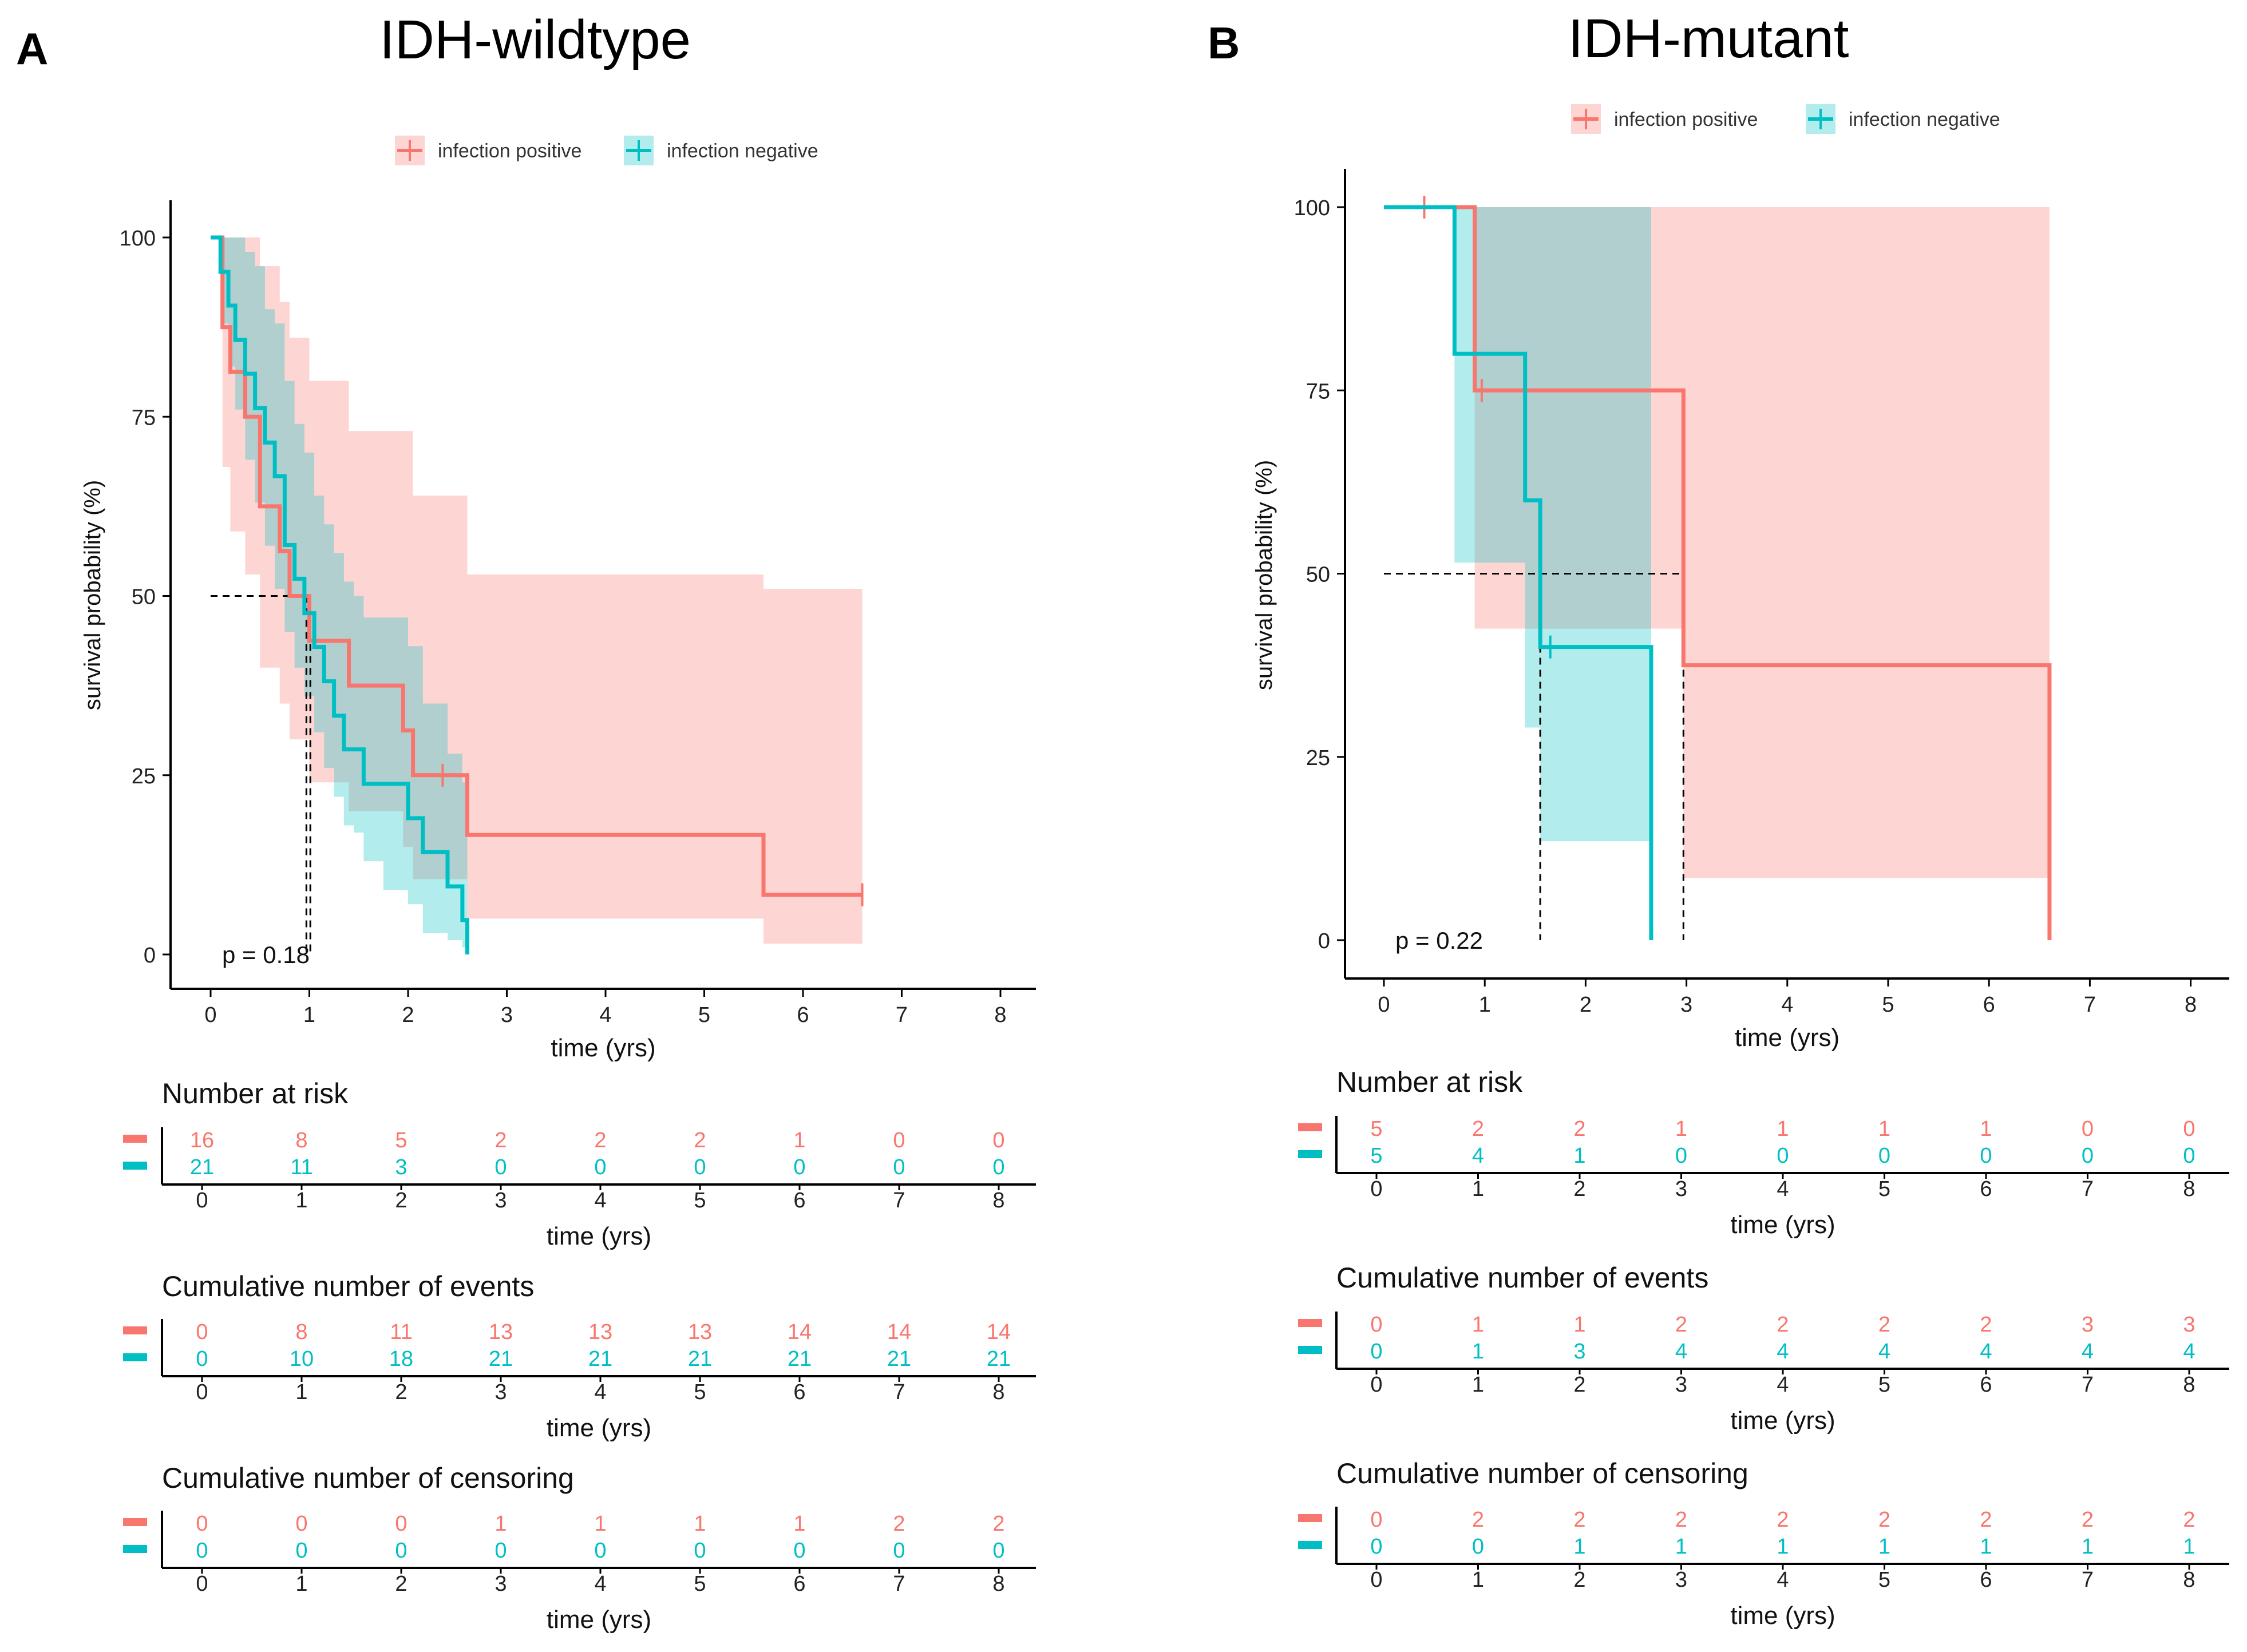 This screenshot has width=2247, height=1652. What do you see at coordinates (599, 1620) in the screenshot?
I see `table-x-axis-title: time (yrs)` at bounding box center [599, 1620].